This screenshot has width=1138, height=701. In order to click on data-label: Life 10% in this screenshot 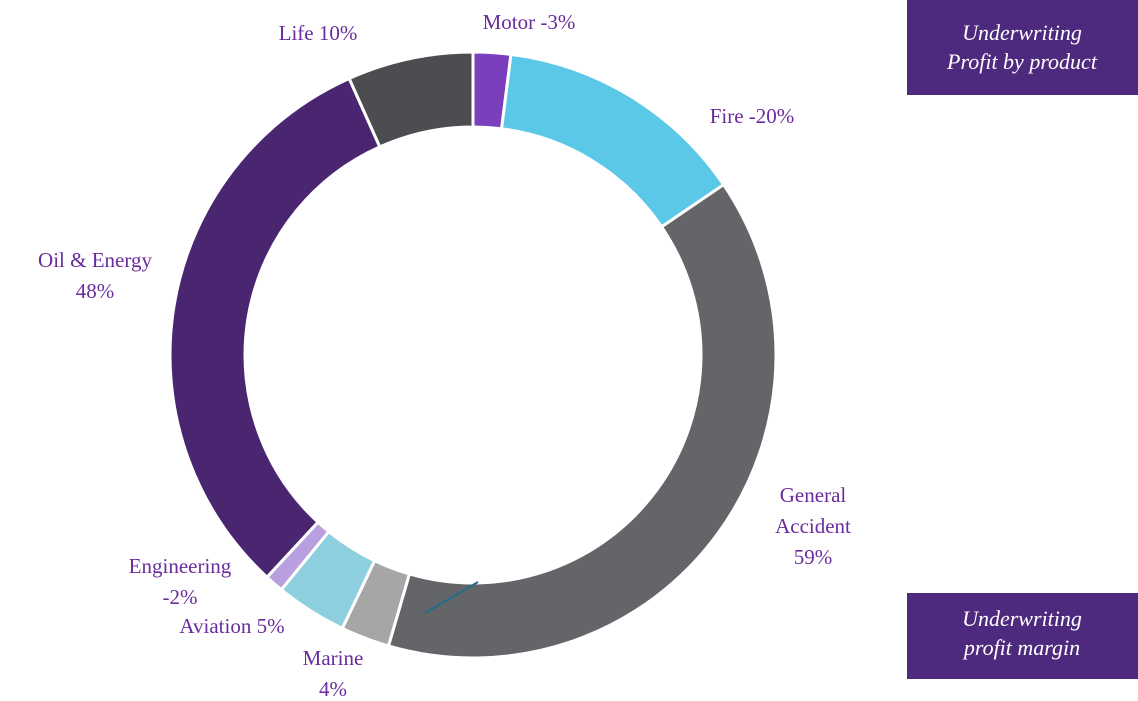, I will do `click(318, 33)`.